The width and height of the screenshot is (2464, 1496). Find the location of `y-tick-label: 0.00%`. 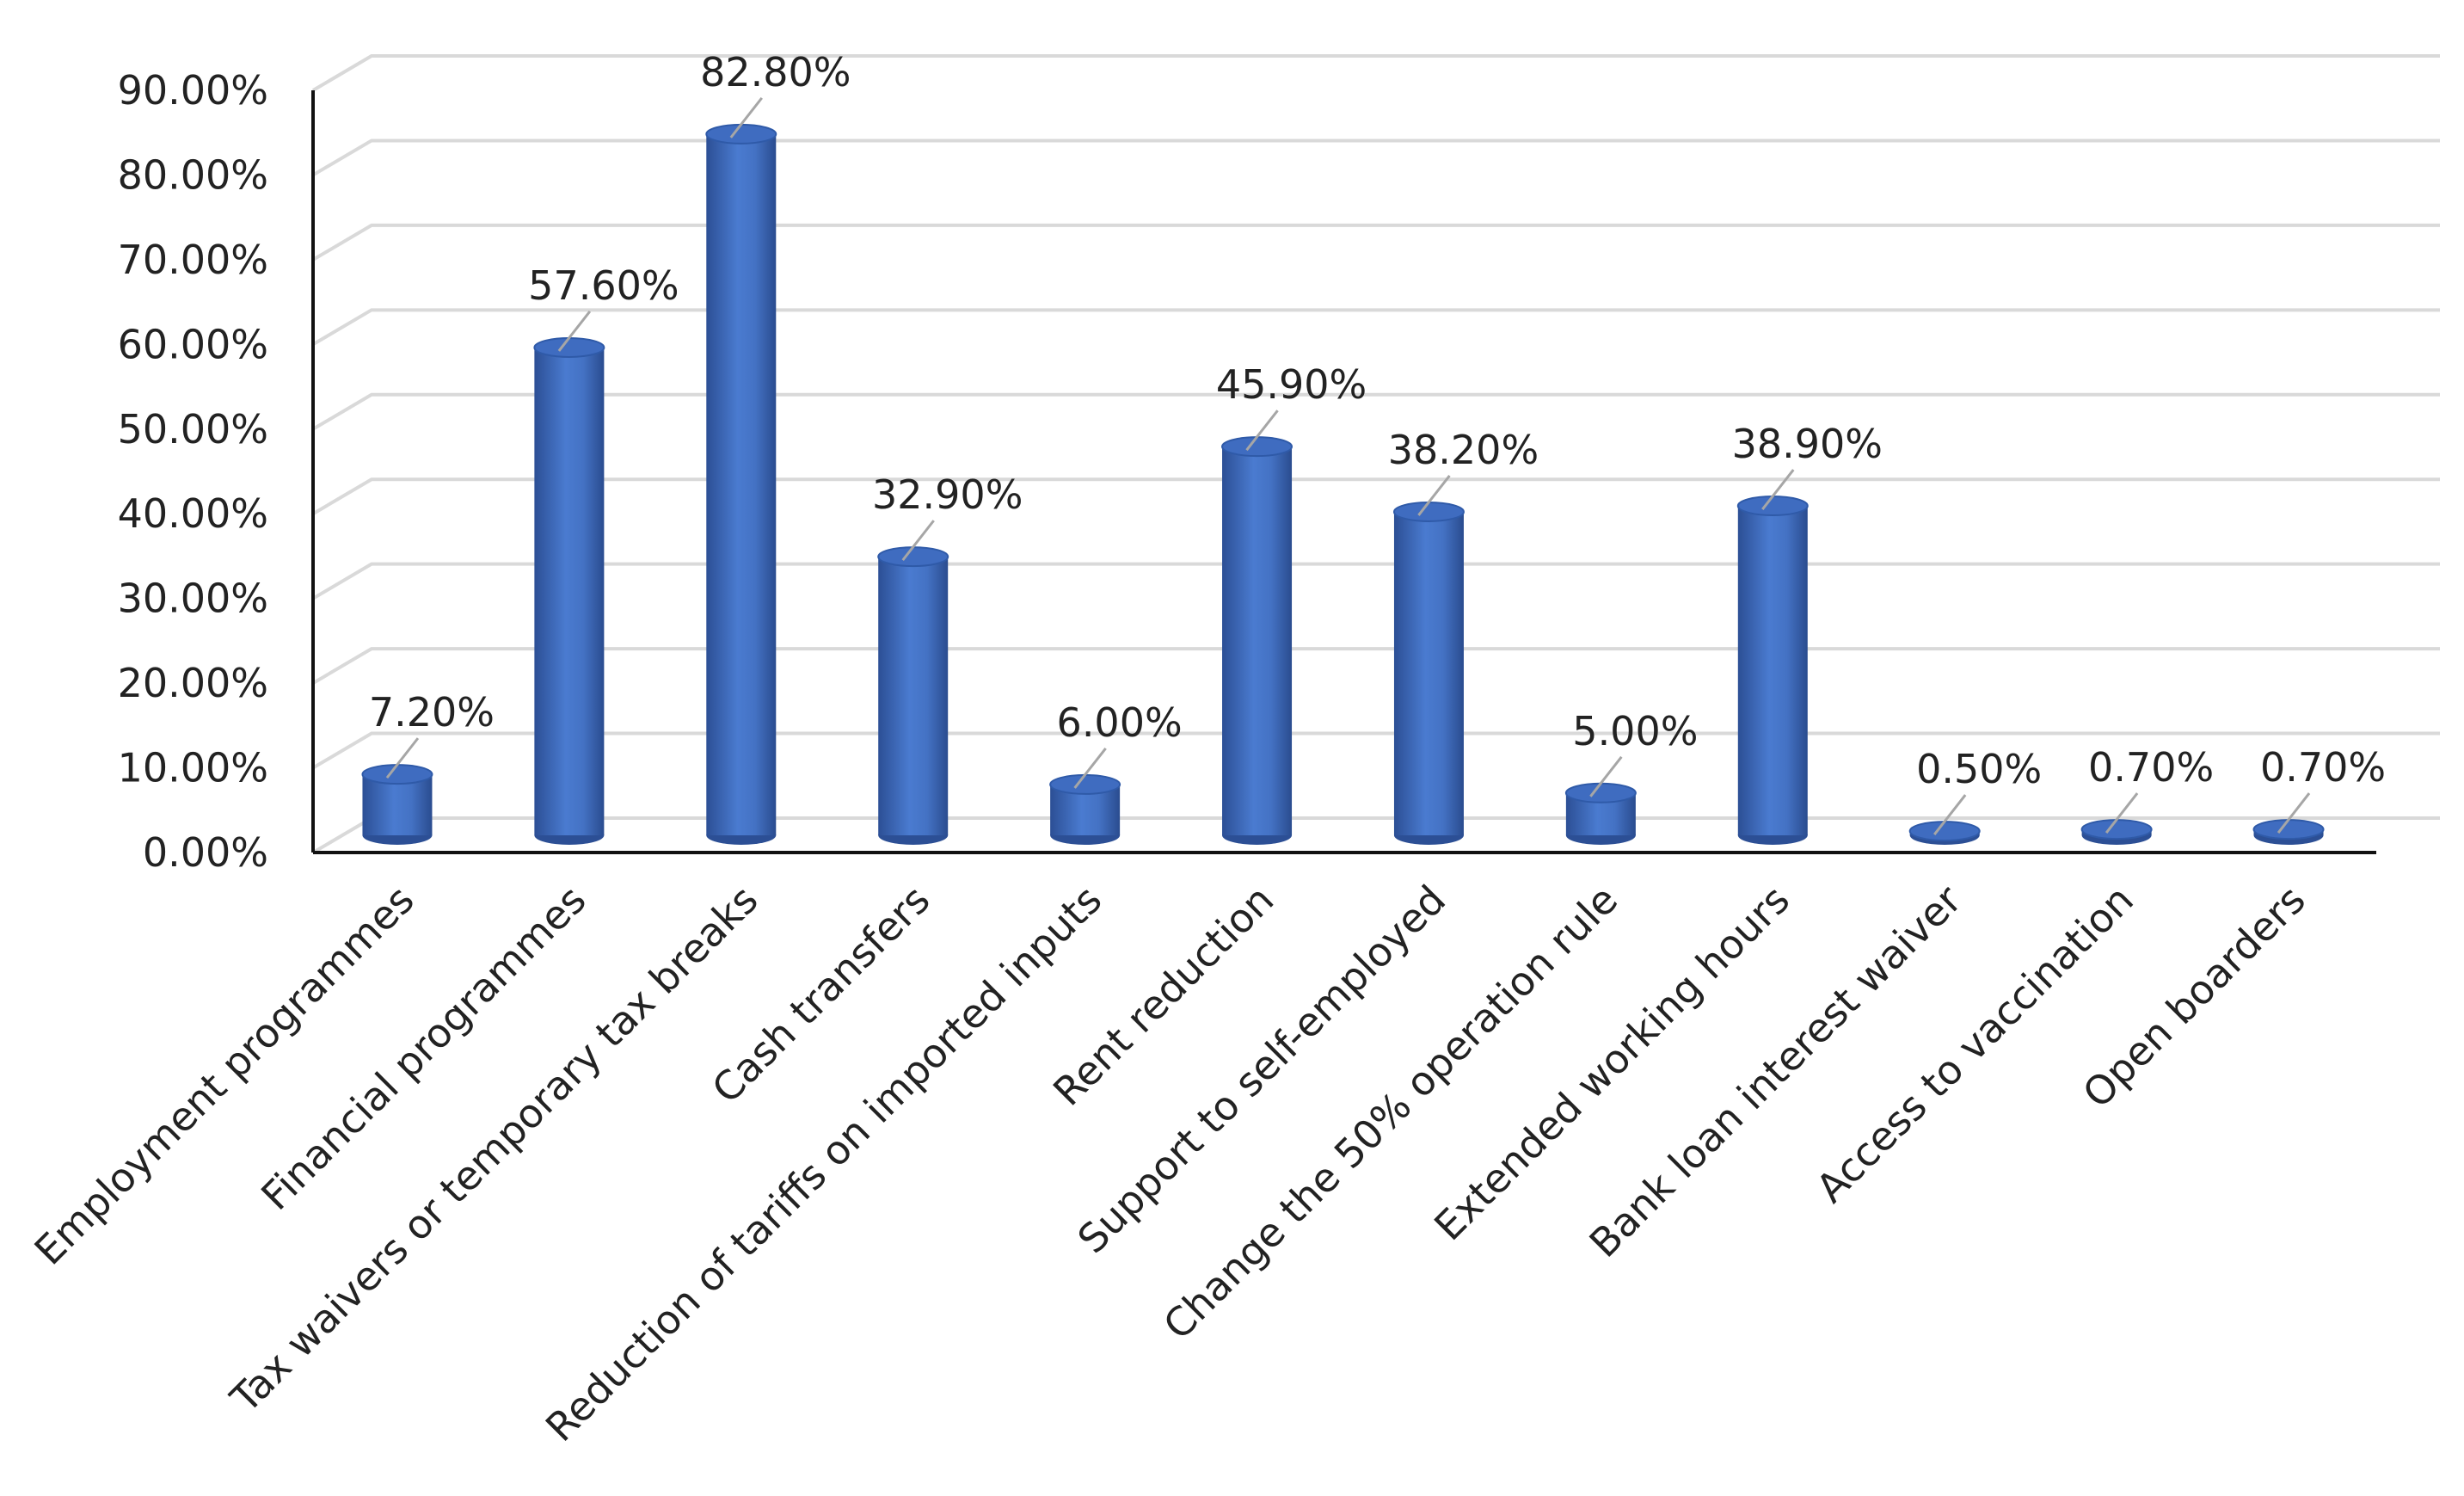

y-tick-label: 0.00% is located at coordinates (206, 852).